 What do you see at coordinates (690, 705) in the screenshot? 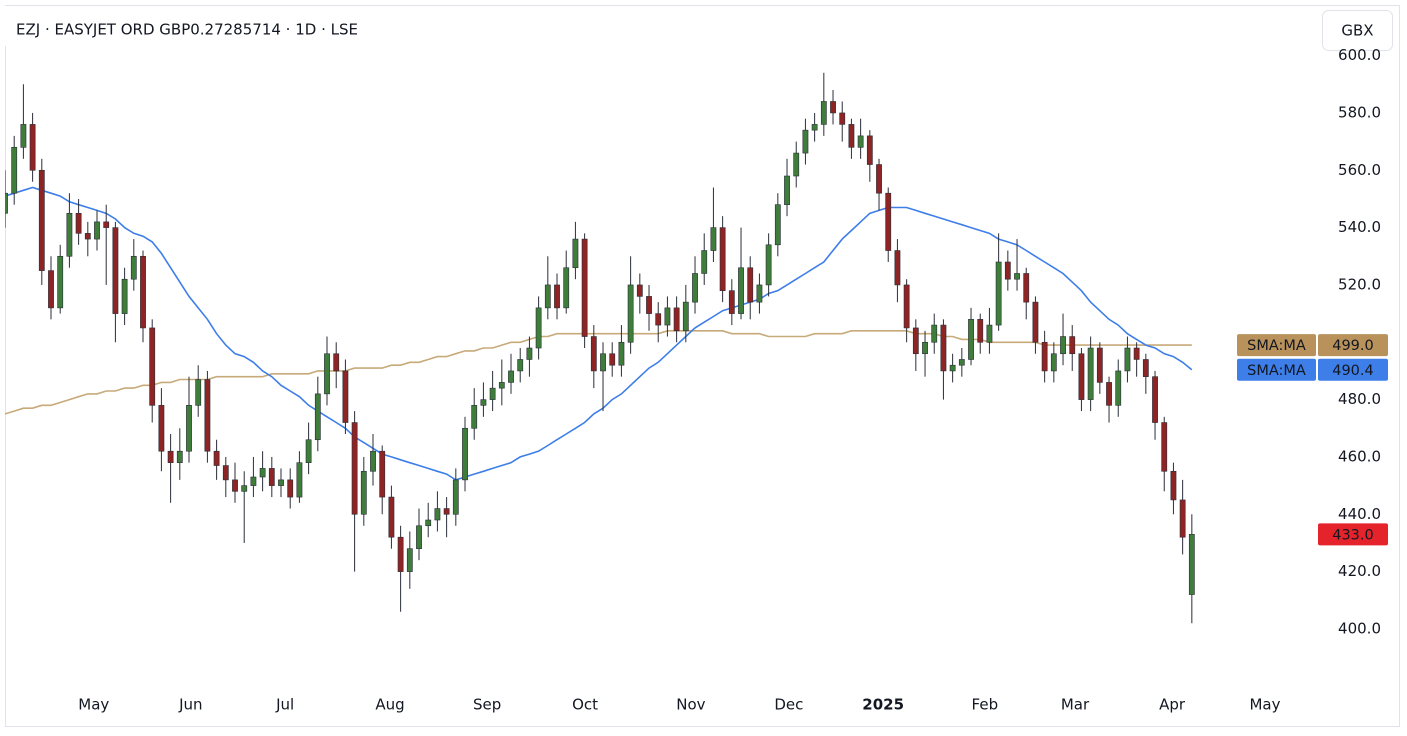
I see `x-tick-label: Nov` at bounding box center [690, 705].